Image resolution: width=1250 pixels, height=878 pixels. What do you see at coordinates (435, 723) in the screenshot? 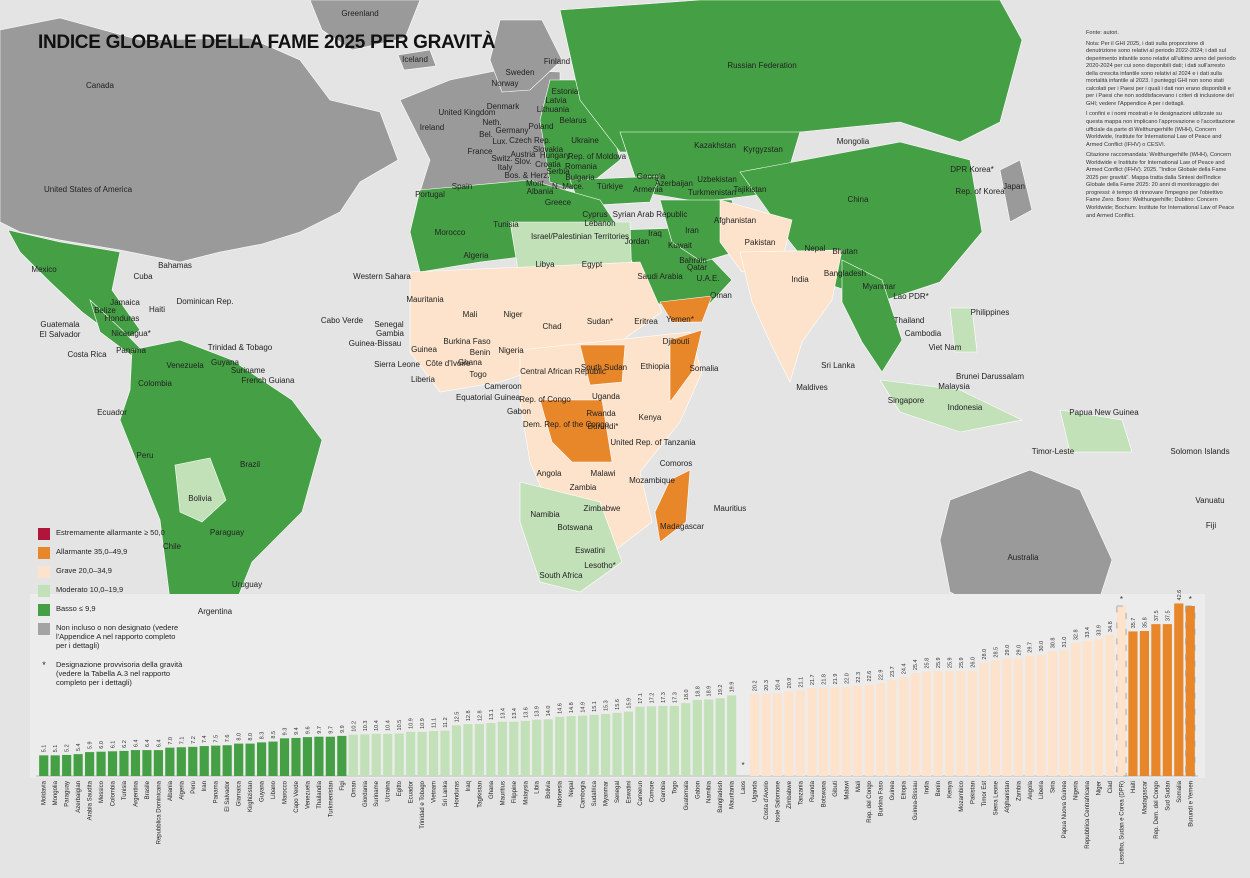
I see `value-label: 11.1` at bounding box center [435, 723].